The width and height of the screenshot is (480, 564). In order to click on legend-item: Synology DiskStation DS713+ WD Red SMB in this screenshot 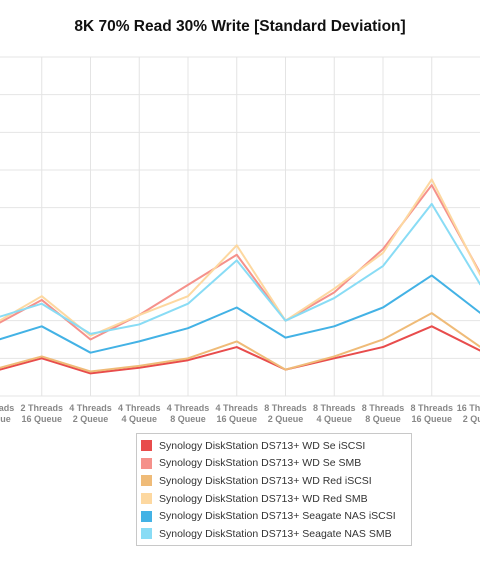, I will do `click(276, 499)`.